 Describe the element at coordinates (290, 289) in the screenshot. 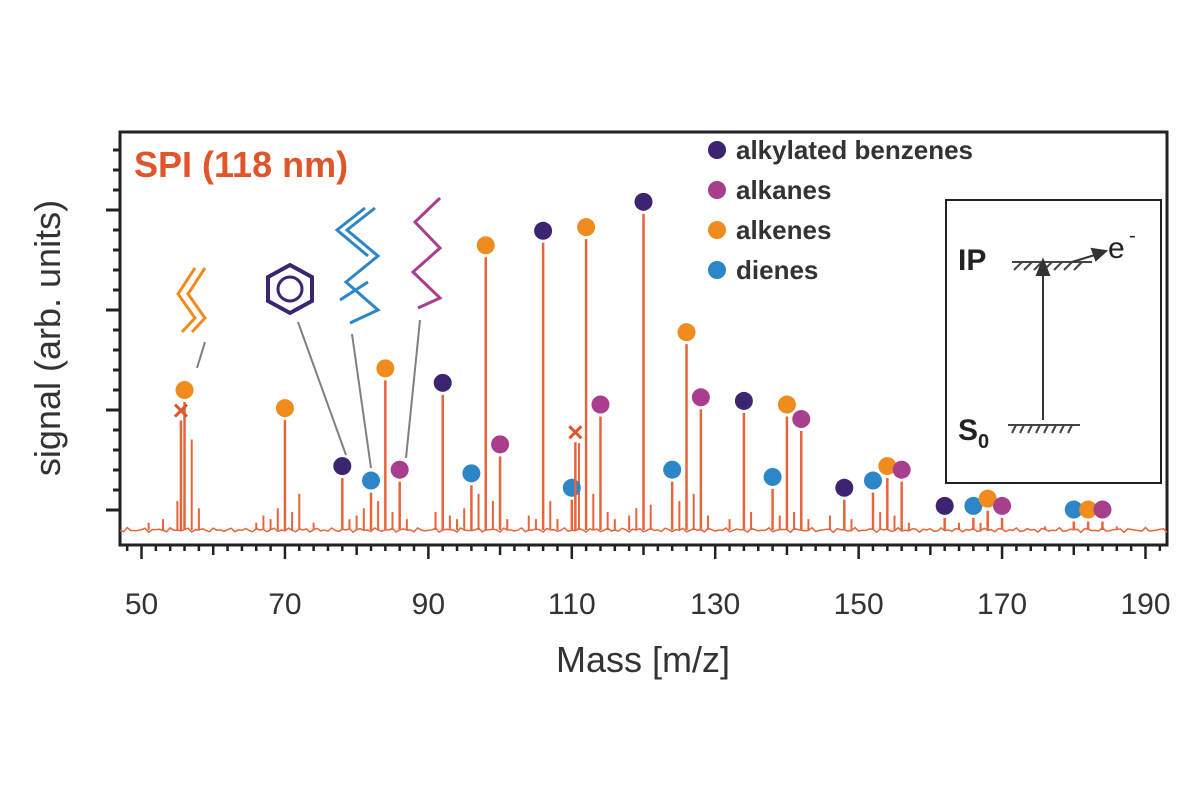

I see `benzene-structure-icon` at that location.